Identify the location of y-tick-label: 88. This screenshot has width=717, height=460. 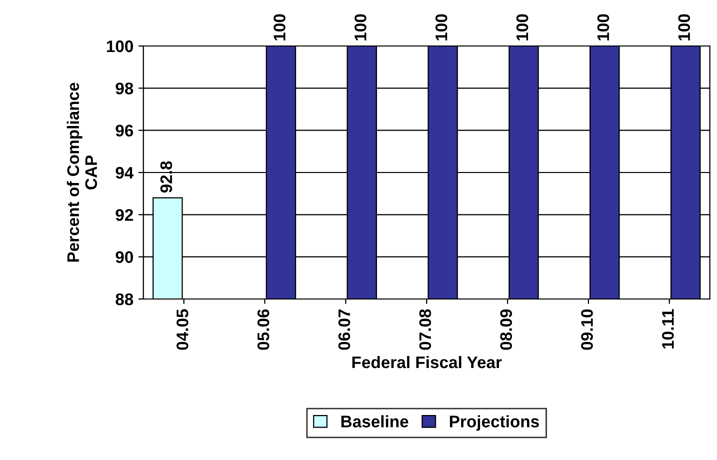
(125, 299).